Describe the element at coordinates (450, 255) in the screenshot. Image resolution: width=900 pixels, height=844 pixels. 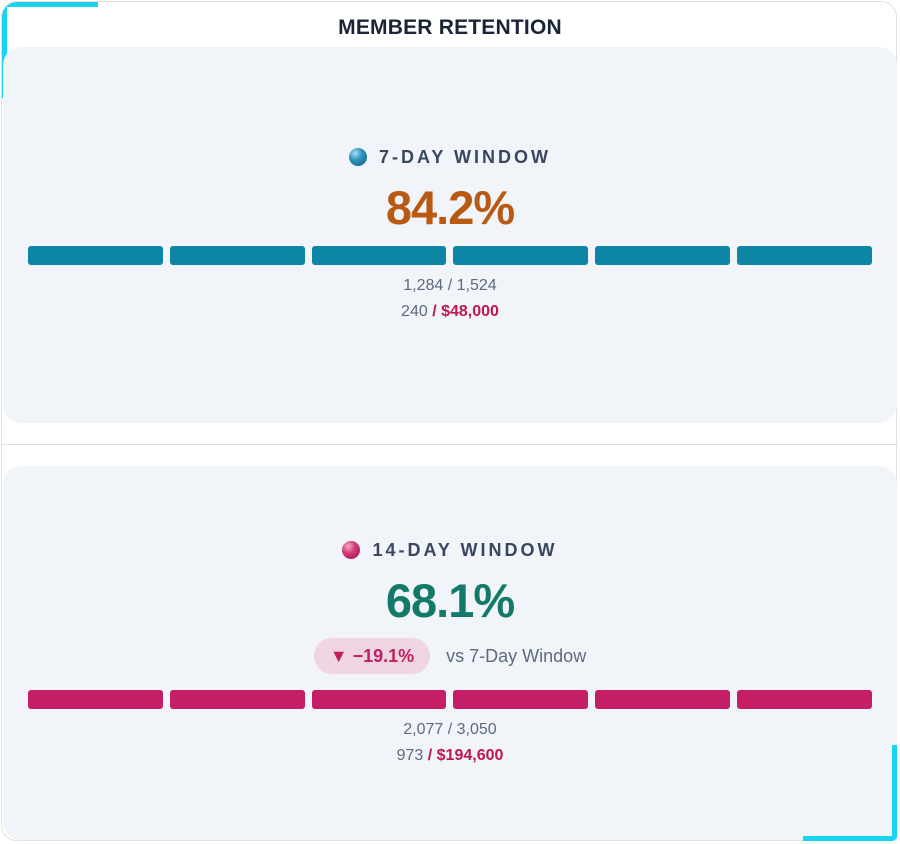
I see `seven-day-progress-bar` at that location.